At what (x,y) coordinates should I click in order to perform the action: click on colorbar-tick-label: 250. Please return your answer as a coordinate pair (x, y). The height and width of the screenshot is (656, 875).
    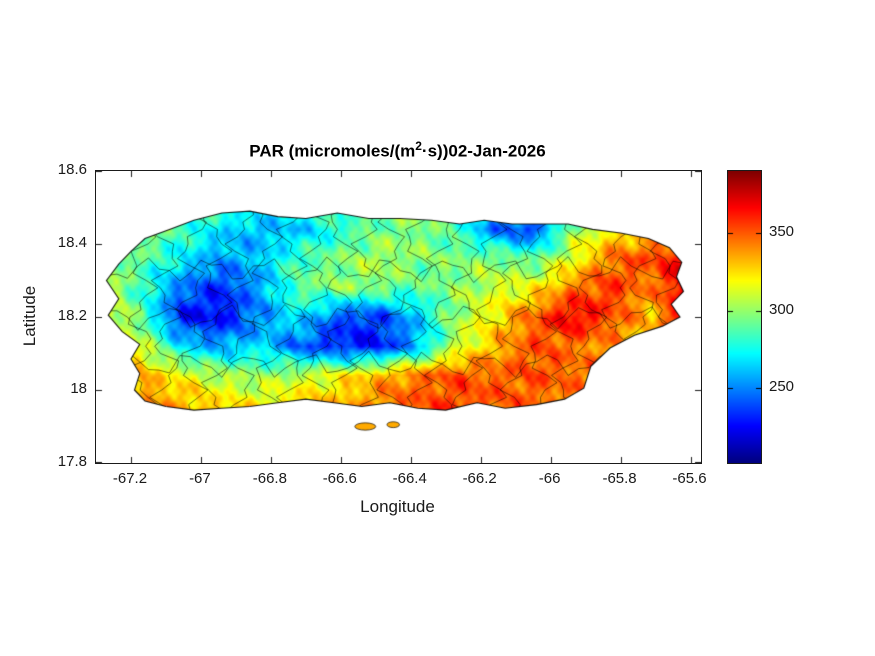
    Looking at the image, I should click on (782, 387).